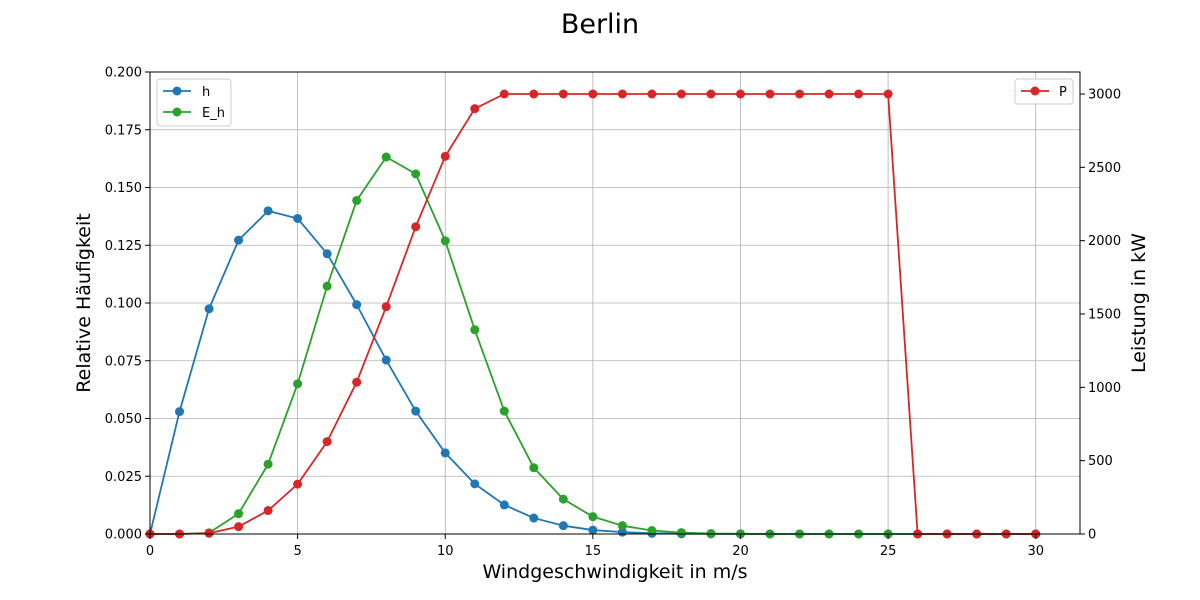 The image size is (1200, 600). Describe the element at coordinates (206, 92) in the screenshot. I see `legend-h-label: h` at that location.